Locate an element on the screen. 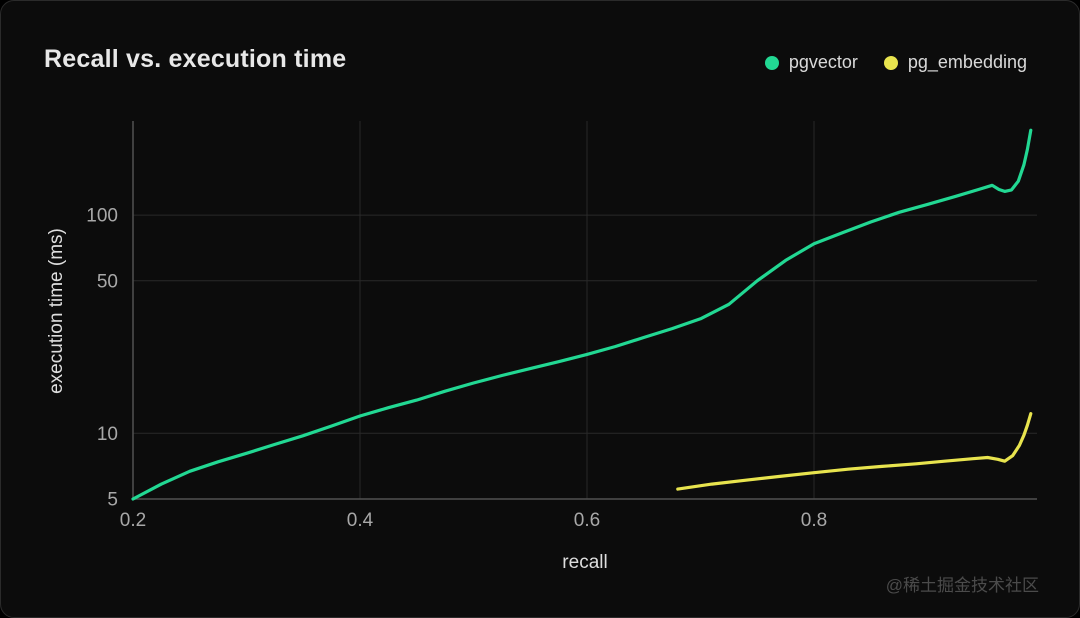  y-tick-label: 100 is located at coordinates (102, 216).